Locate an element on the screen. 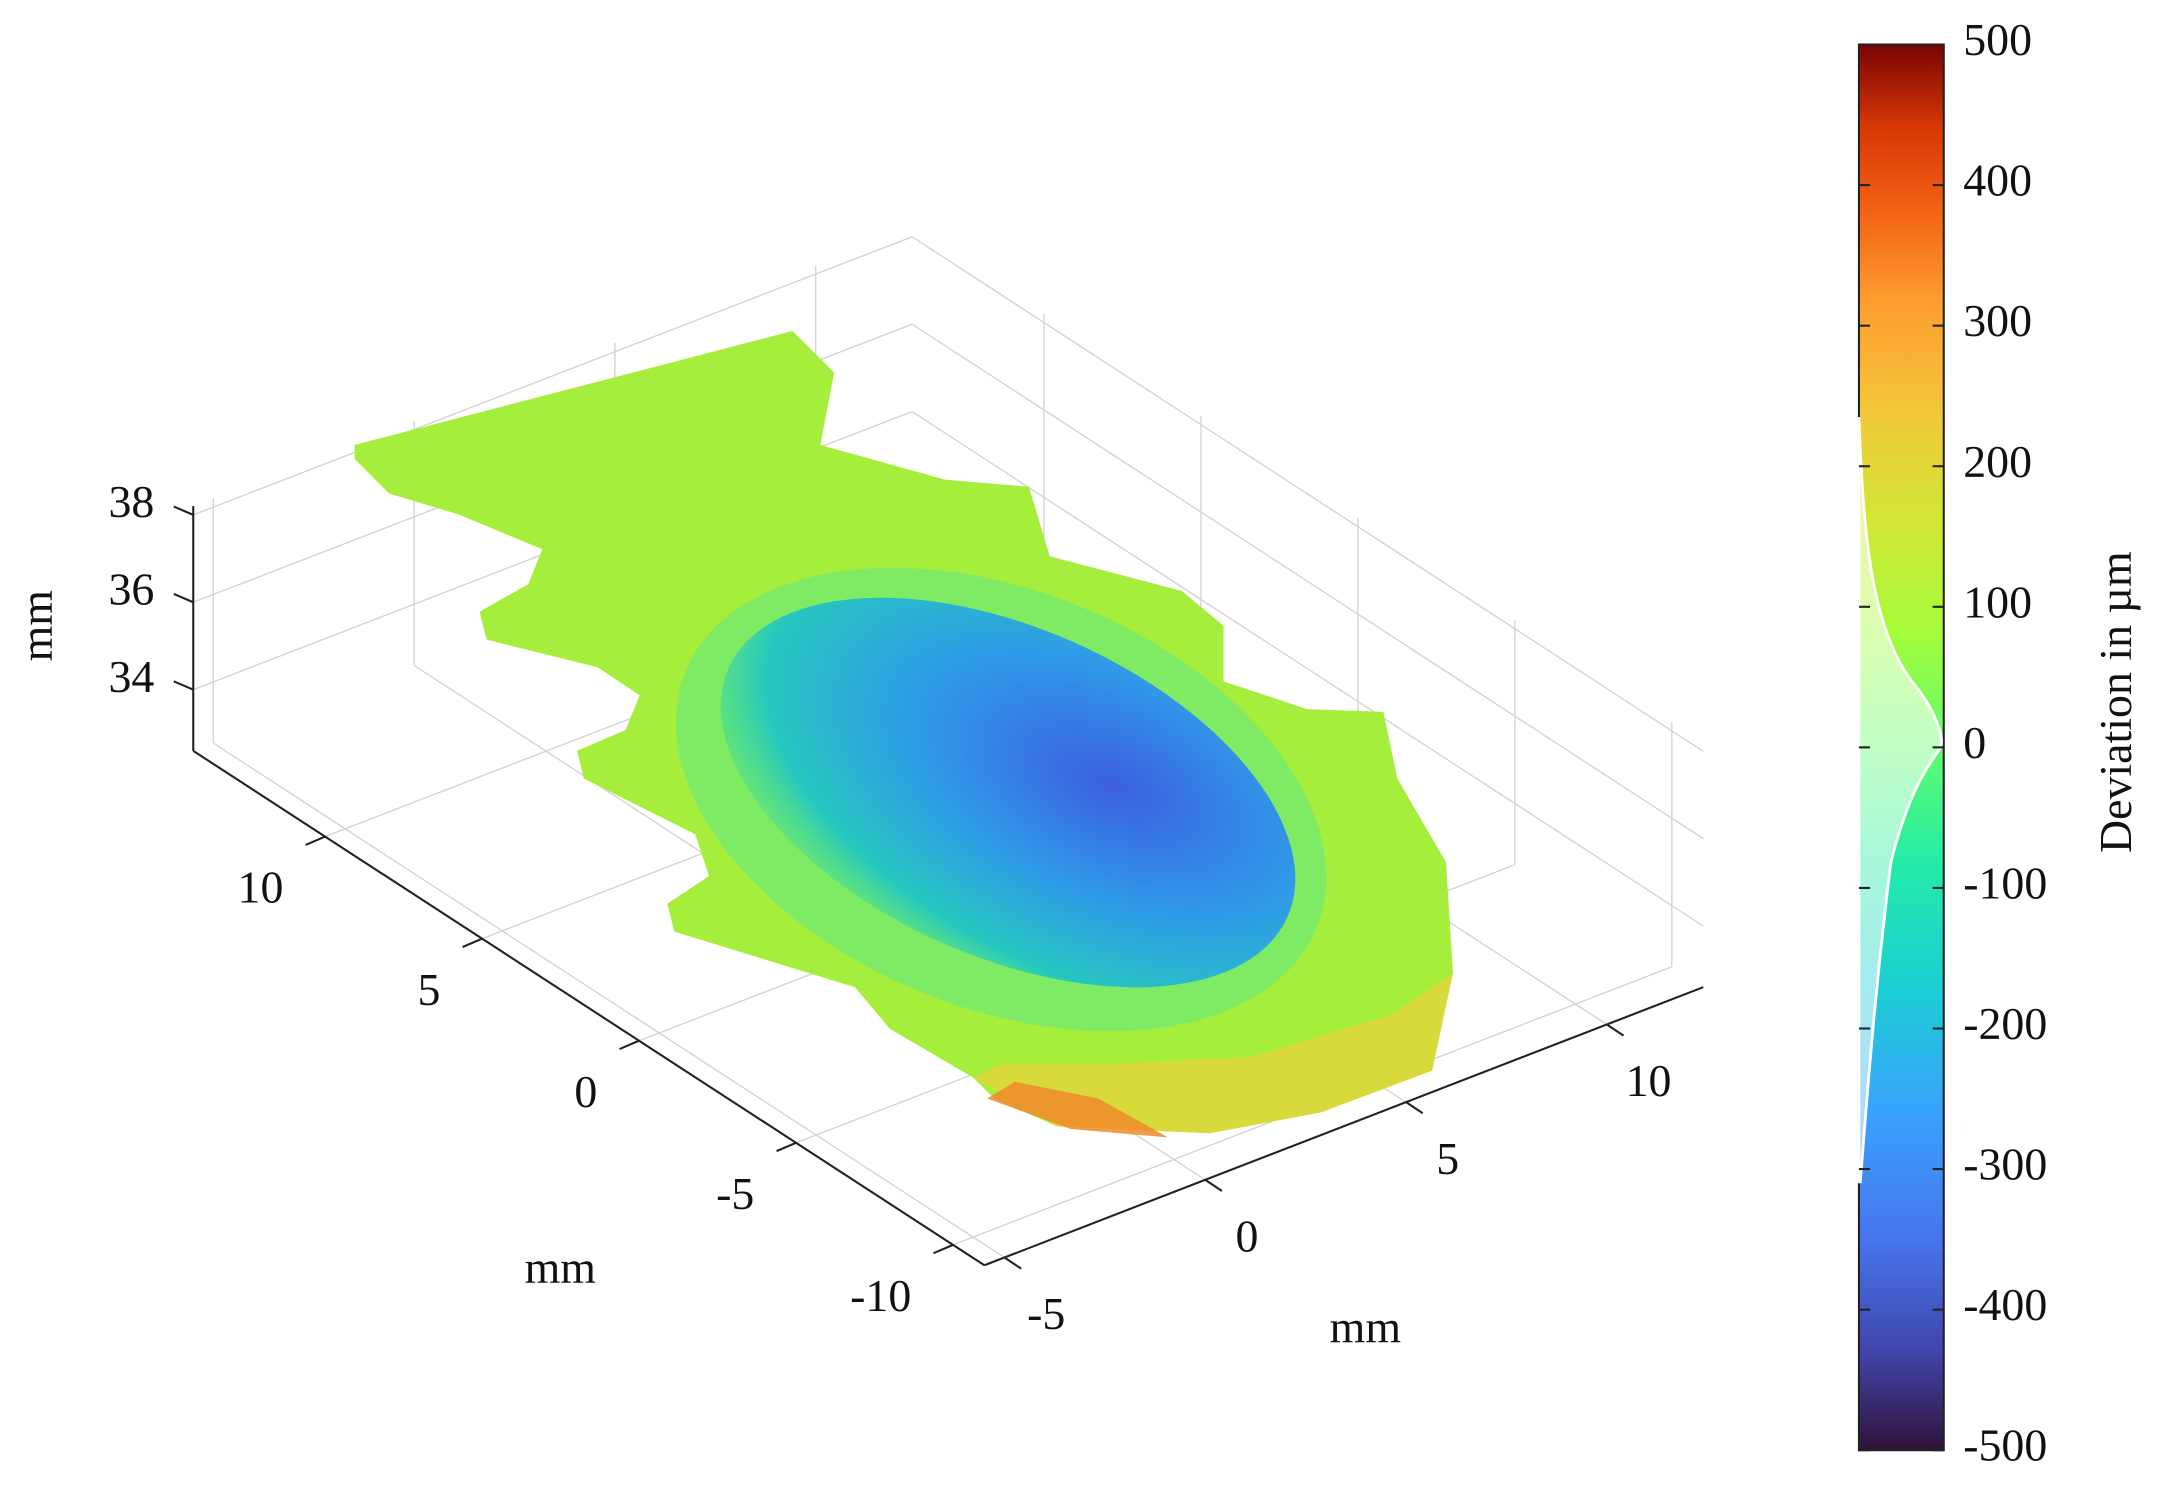  z-axis-label: mm is located at coordinates (36, 625).